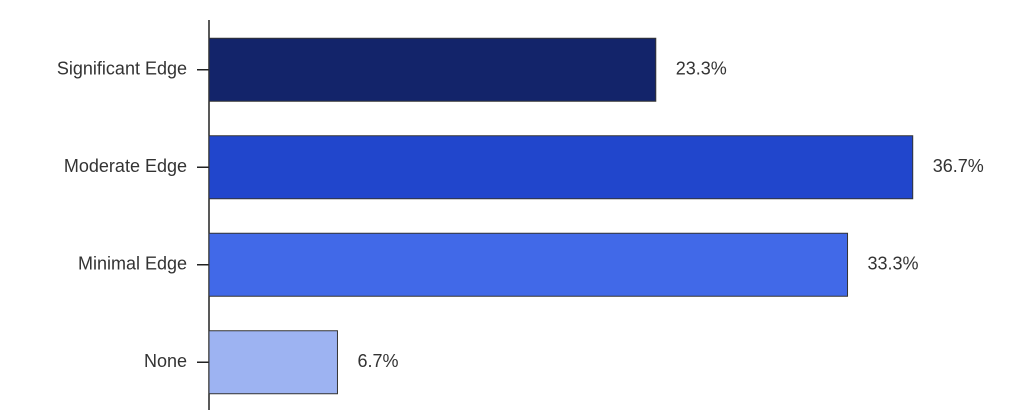 Image resolution: width=1024 pixels, height=417 pixels. What do you see at coordinates (377, 361) in the screenshot?
I see `value-label: 6.7%` at bounding box center [377, 361].